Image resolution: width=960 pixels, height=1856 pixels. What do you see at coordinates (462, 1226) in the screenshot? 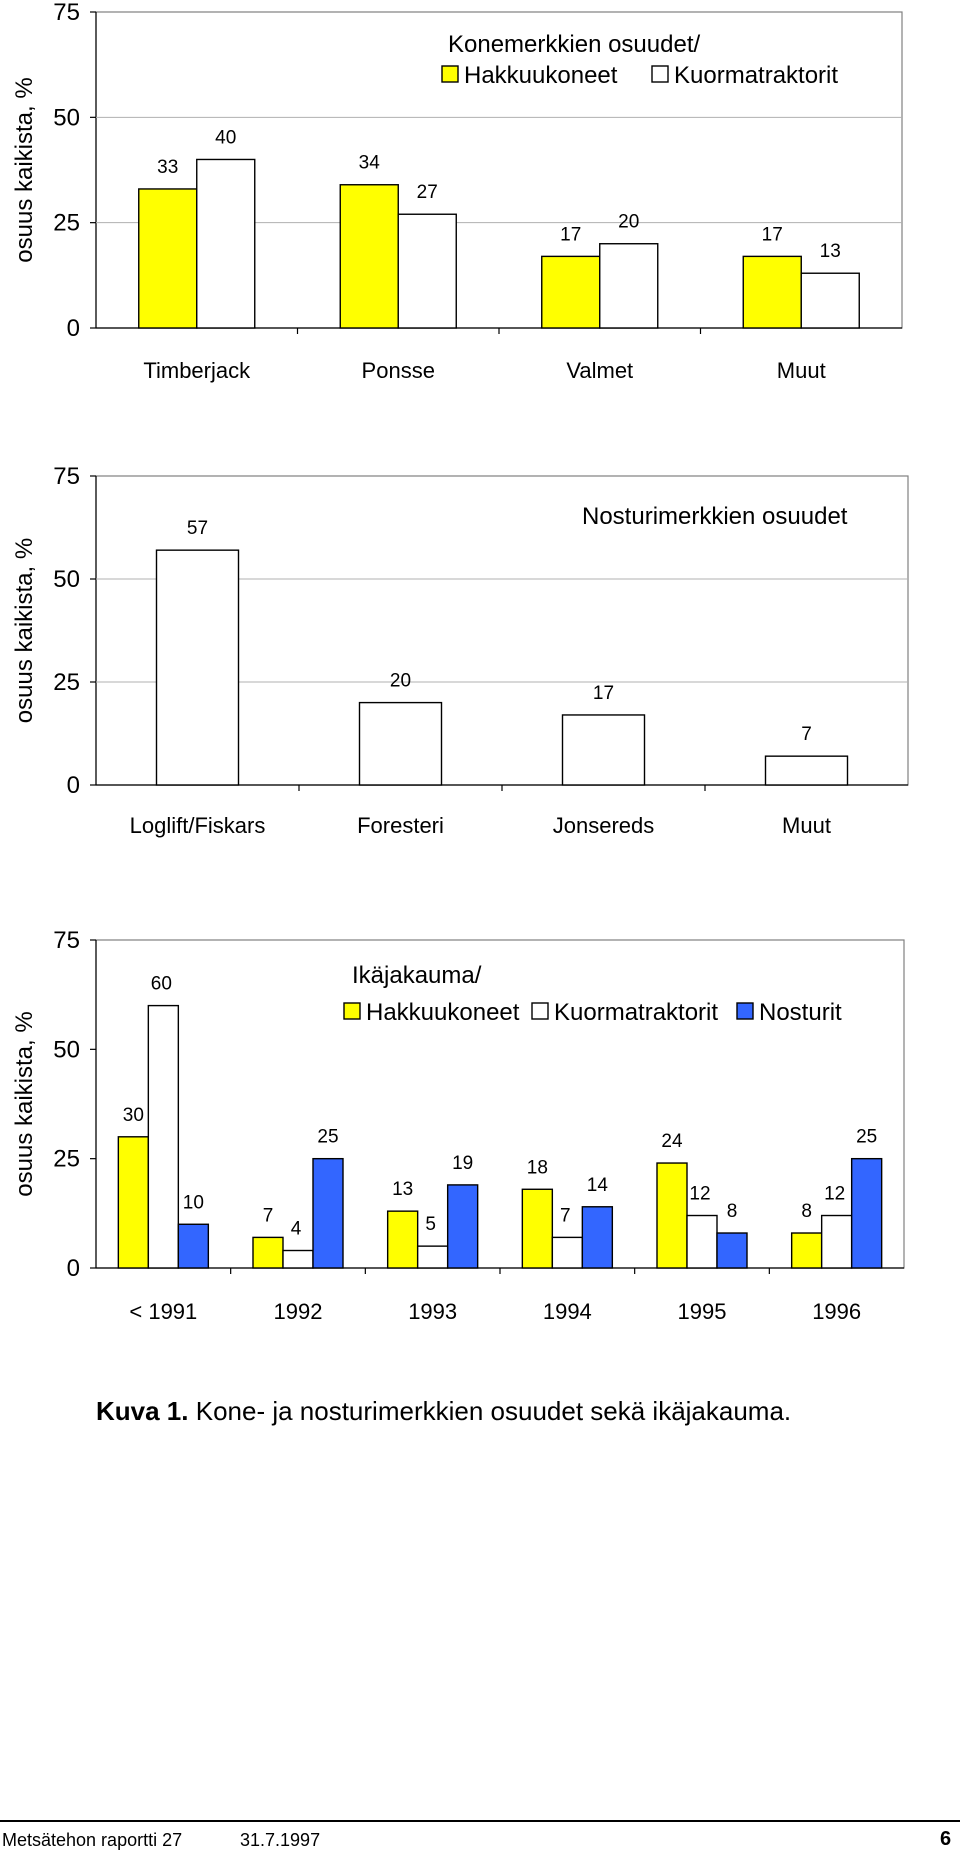
I see `chart2-bar-s2-c2` at bounding box center [462, 1226].